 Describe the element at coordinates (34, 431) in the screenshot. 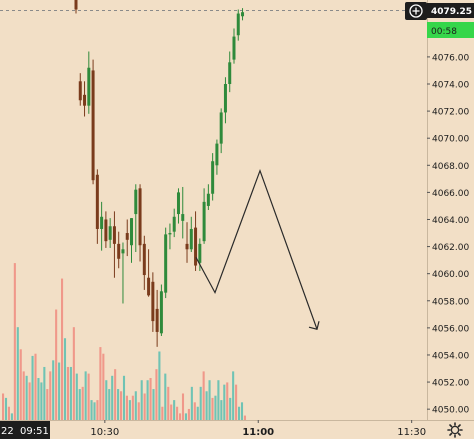

I see `crosshair-time-label: 09:51` at that location.